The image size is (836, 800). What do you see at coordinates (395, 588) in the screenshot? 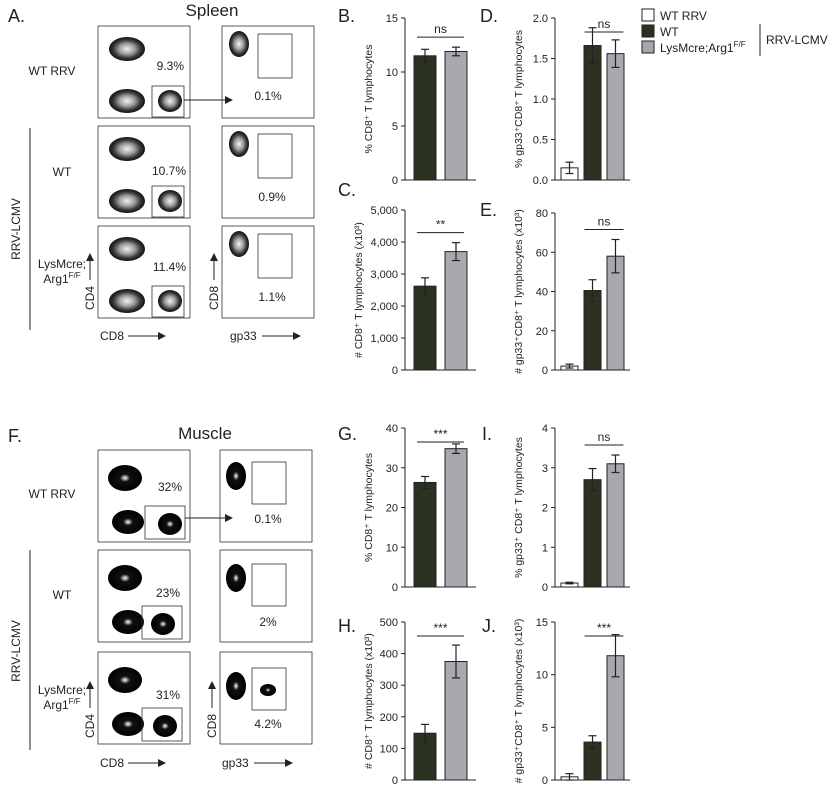
I see `chart-g-tick-label: 0` at bounding box center [395, 588].